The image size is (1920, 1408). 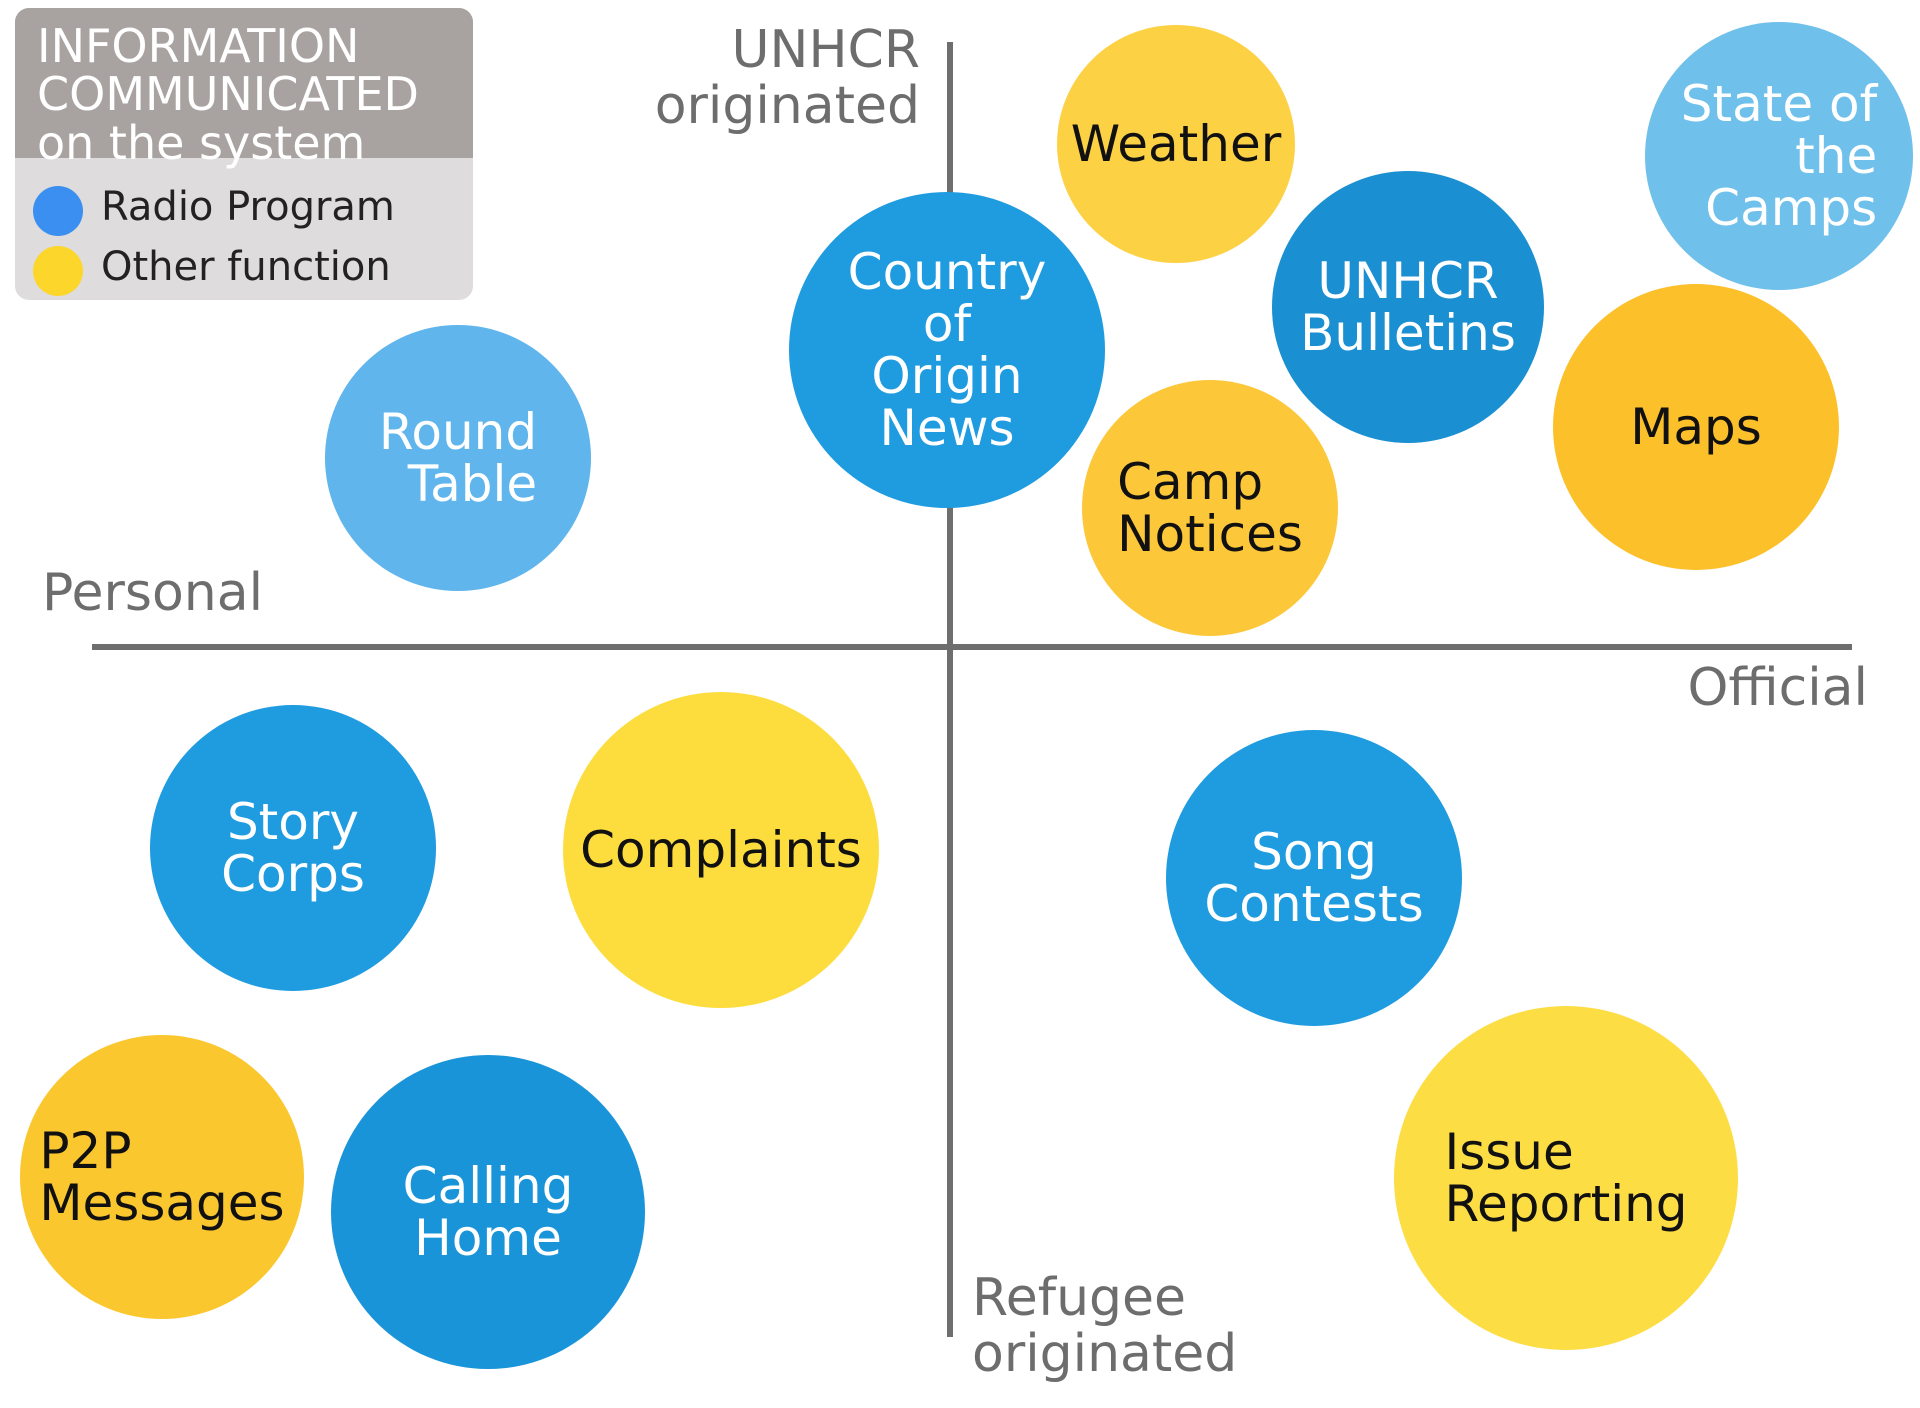 I want to click on bubble-label: Country of Origin News, so click(x=947, y=350).